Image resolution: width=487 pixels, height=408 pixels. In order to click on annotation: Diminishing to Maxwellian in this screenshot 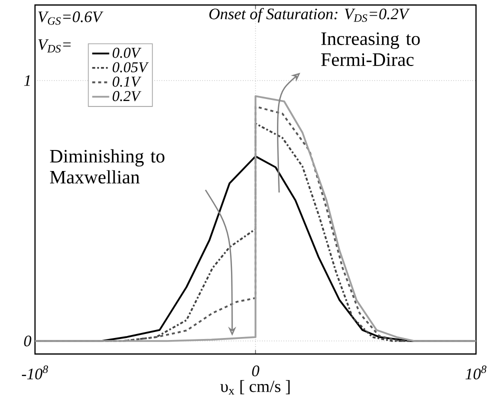, I will do `click(107, 166)`.